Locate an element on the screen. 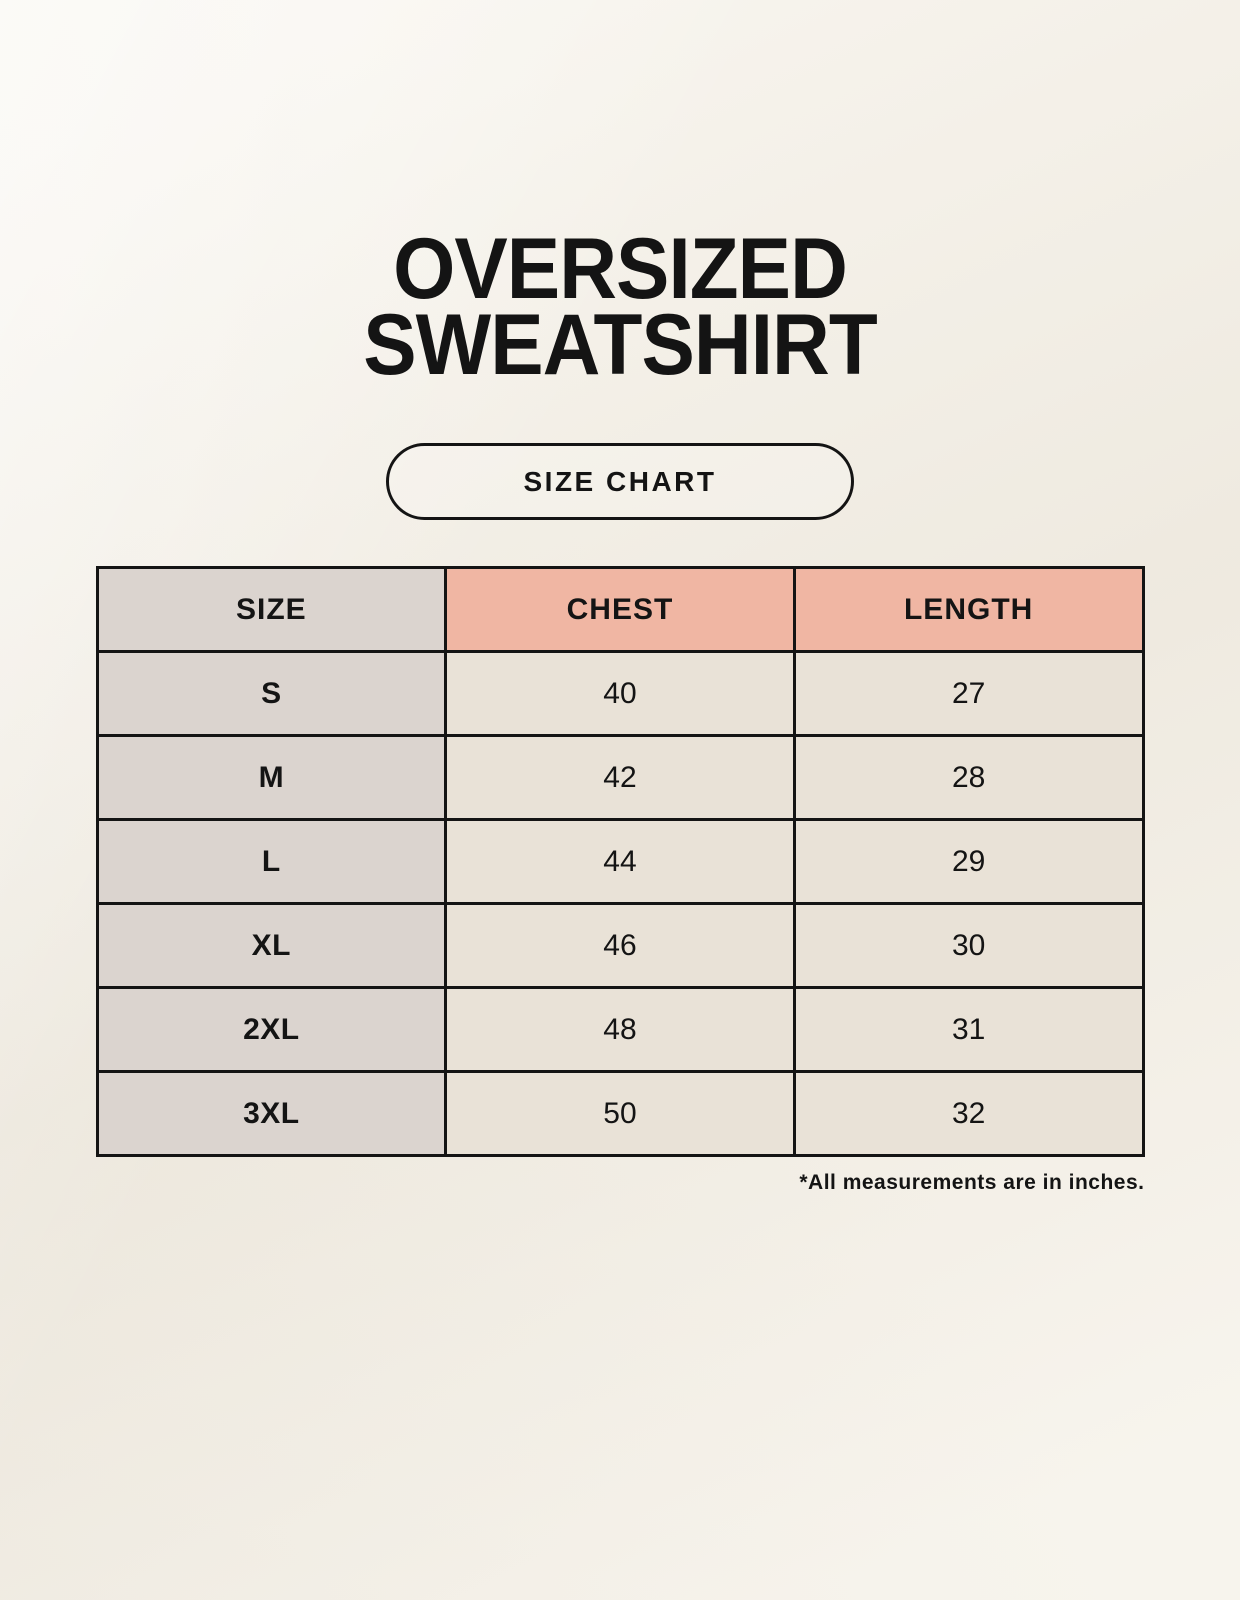 The image size is (1240, 1600). length-value: 32 is located at coordinates (968, 1114).